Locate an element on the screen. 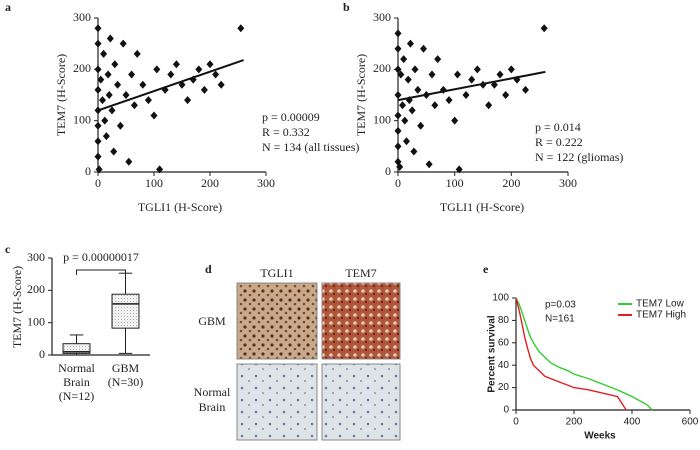 The image size is (700, 450). x-axis-label: TGLI1 (H-Score) is located at coordinates (482, 207).